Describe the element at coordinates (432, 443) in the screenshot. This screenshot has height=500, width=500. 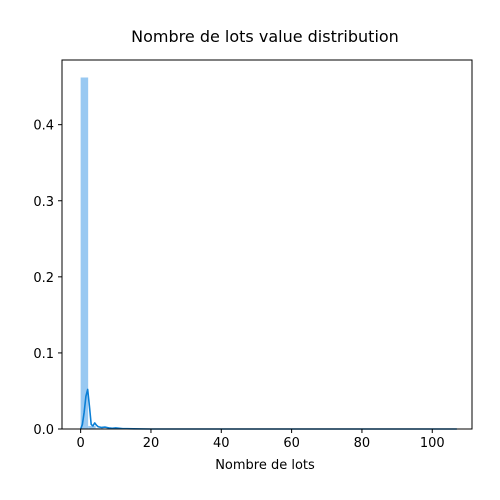
I see `x-tick-label: 100` at that location.